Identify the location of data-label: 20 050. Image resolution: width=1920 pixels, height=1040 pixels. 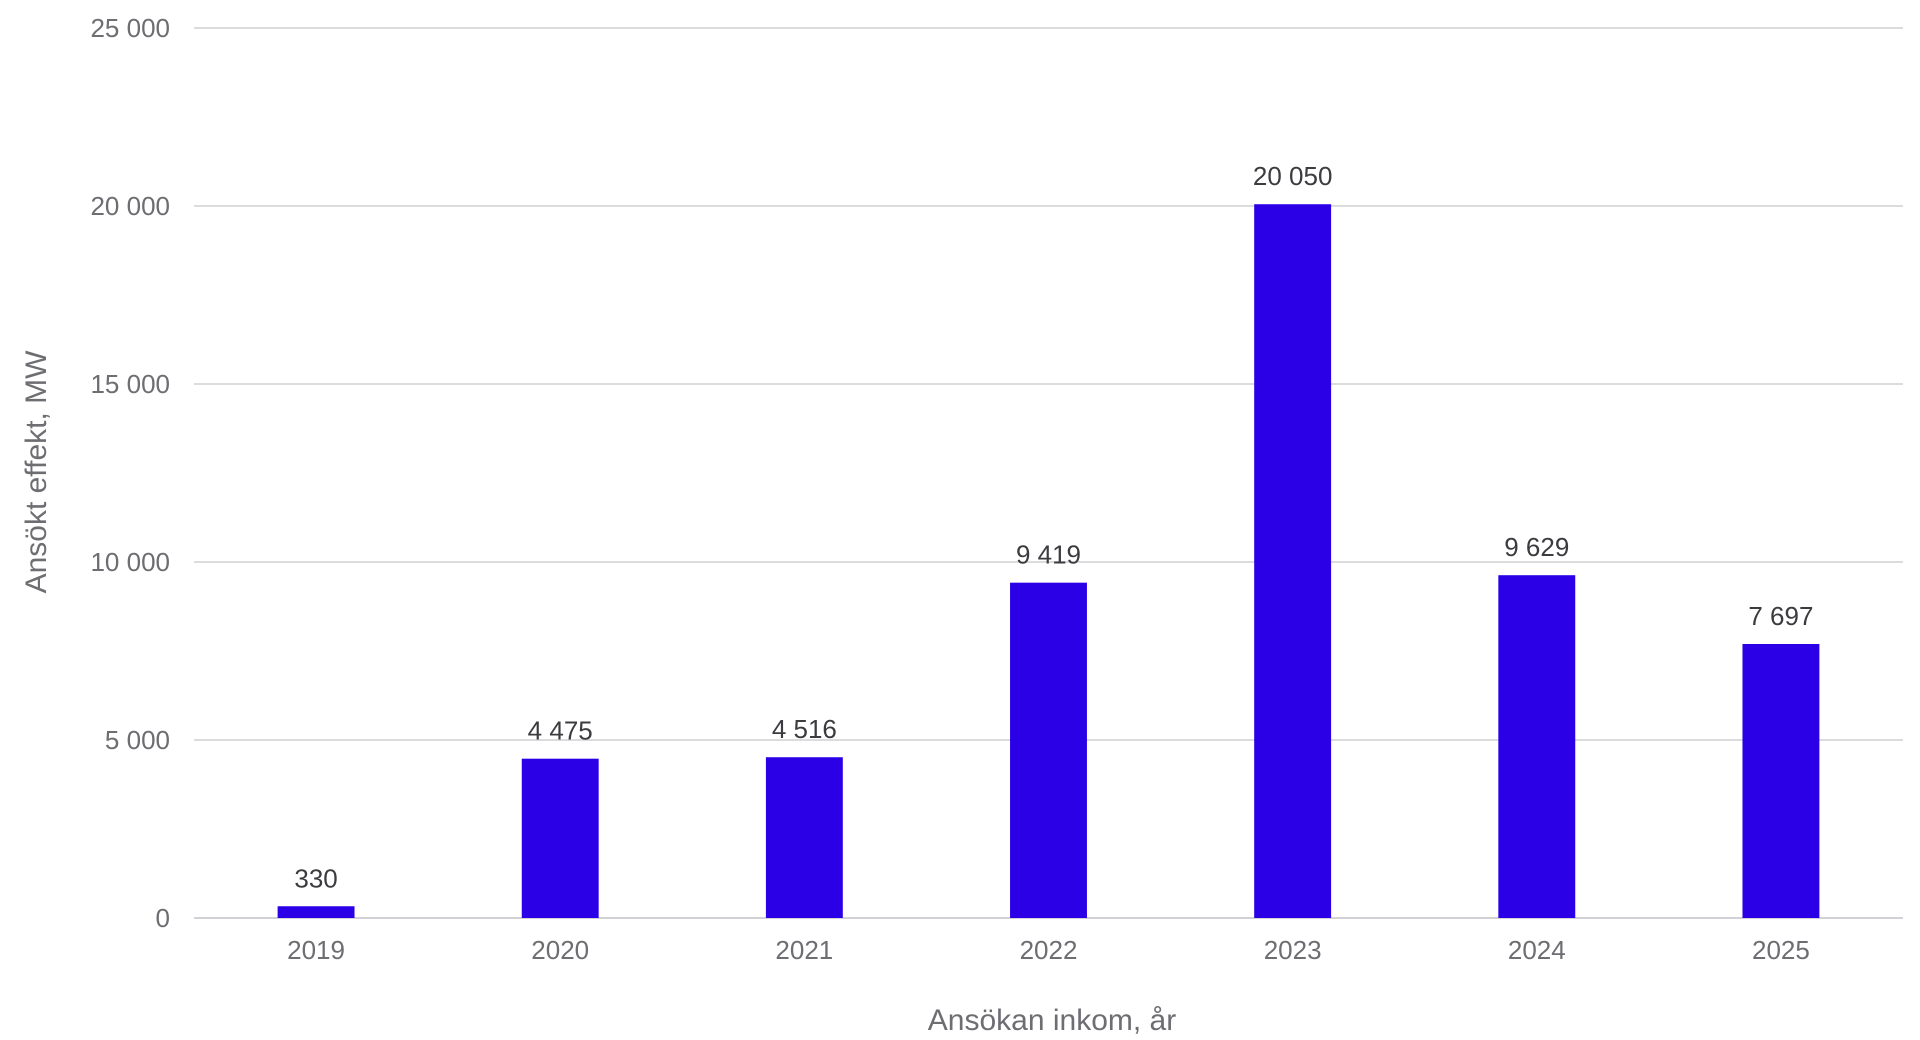
(1293, 176).